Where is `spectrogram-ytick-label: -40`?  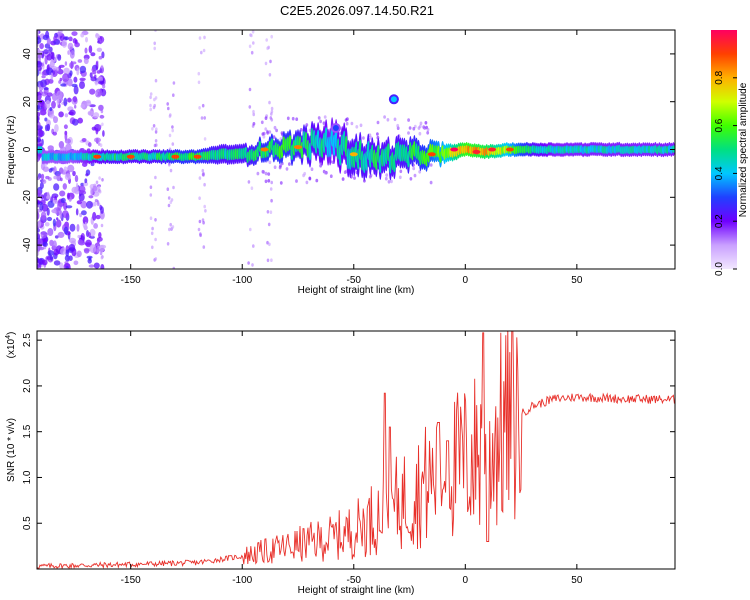
spectrogram-ytick-label: -40 is located at coordinates (27, 244).